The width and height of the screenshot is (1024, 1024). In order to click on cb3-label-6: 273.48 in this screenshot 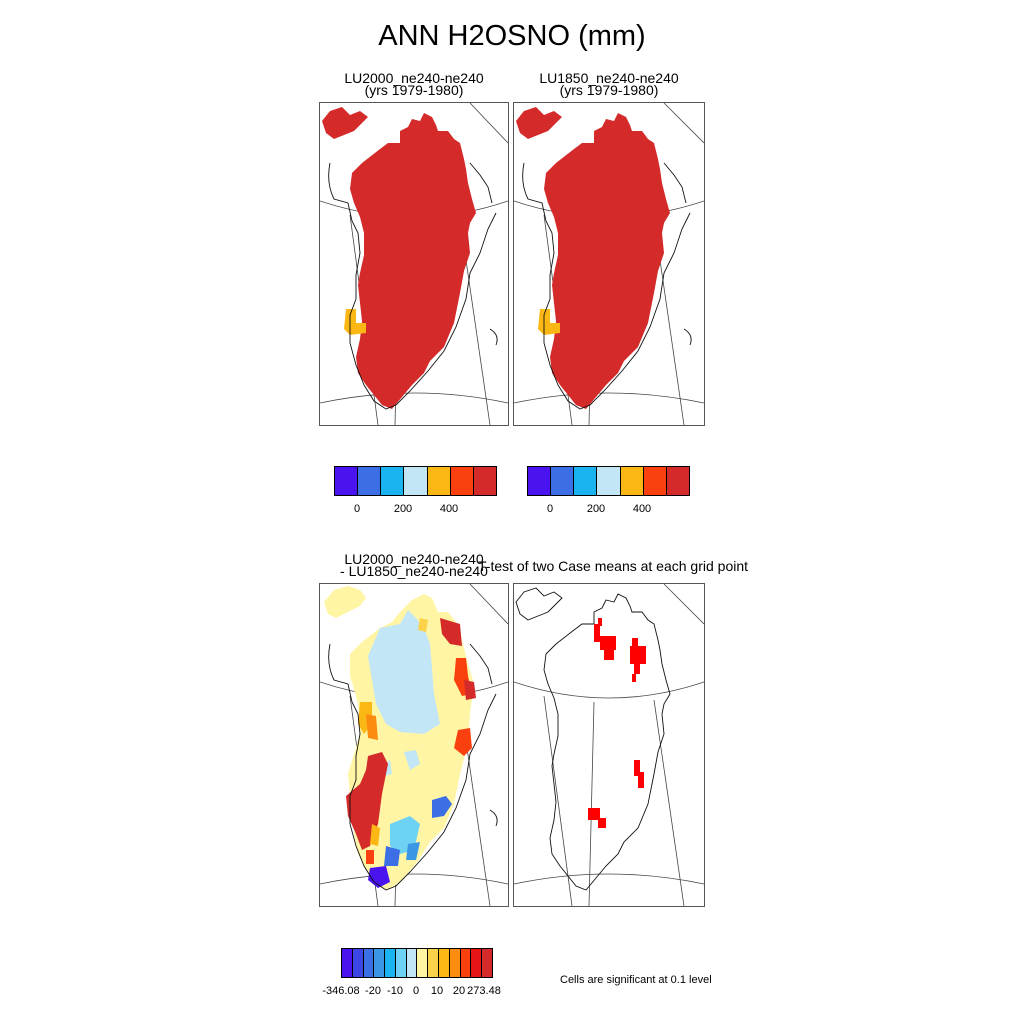, I will do `click(484, 991)`.